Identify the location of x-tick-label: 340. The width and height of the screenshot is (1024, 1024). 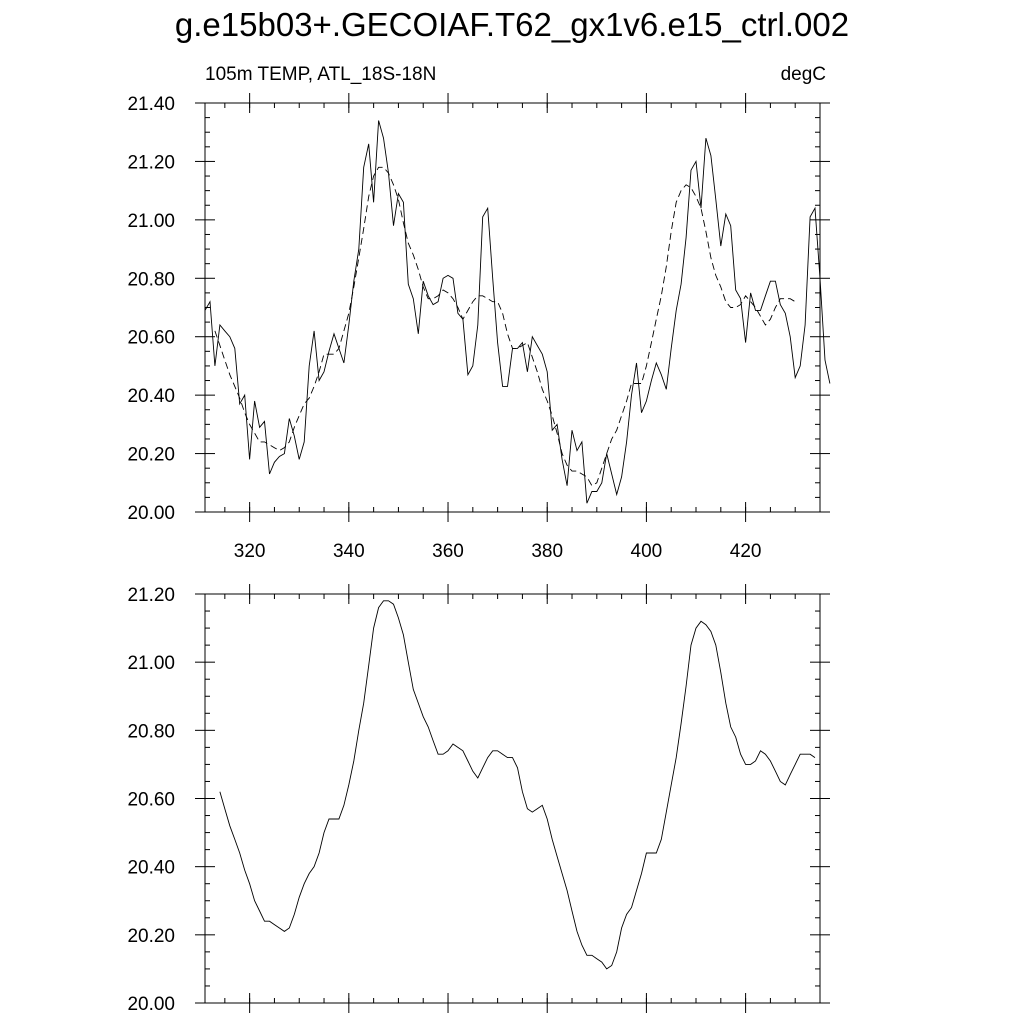
(349, 551).